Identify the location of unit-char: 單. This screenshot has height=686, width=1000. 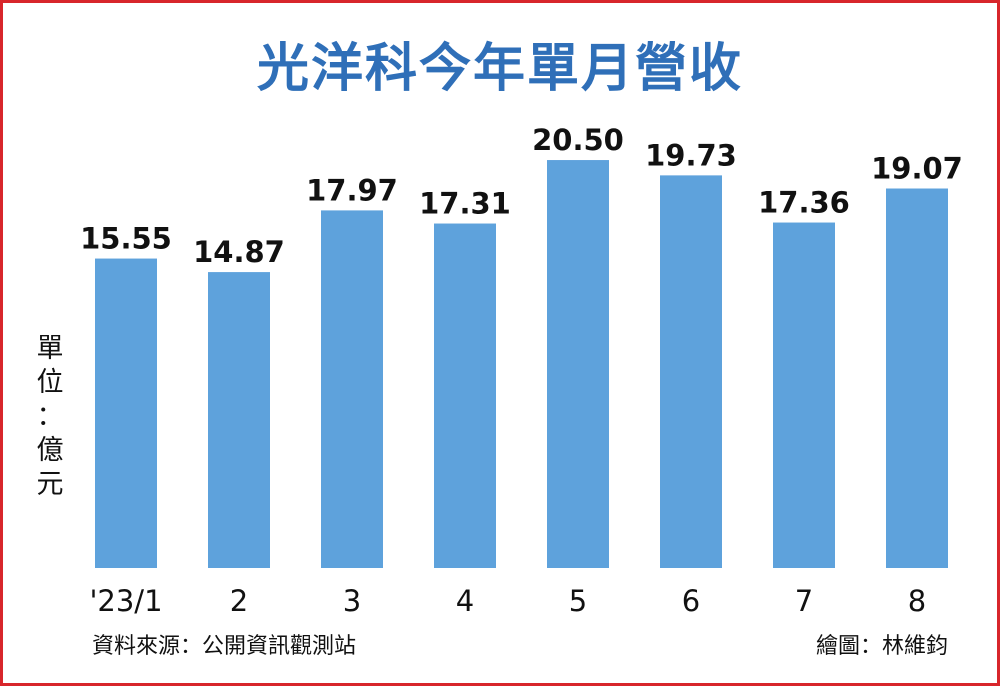
(50, 348).